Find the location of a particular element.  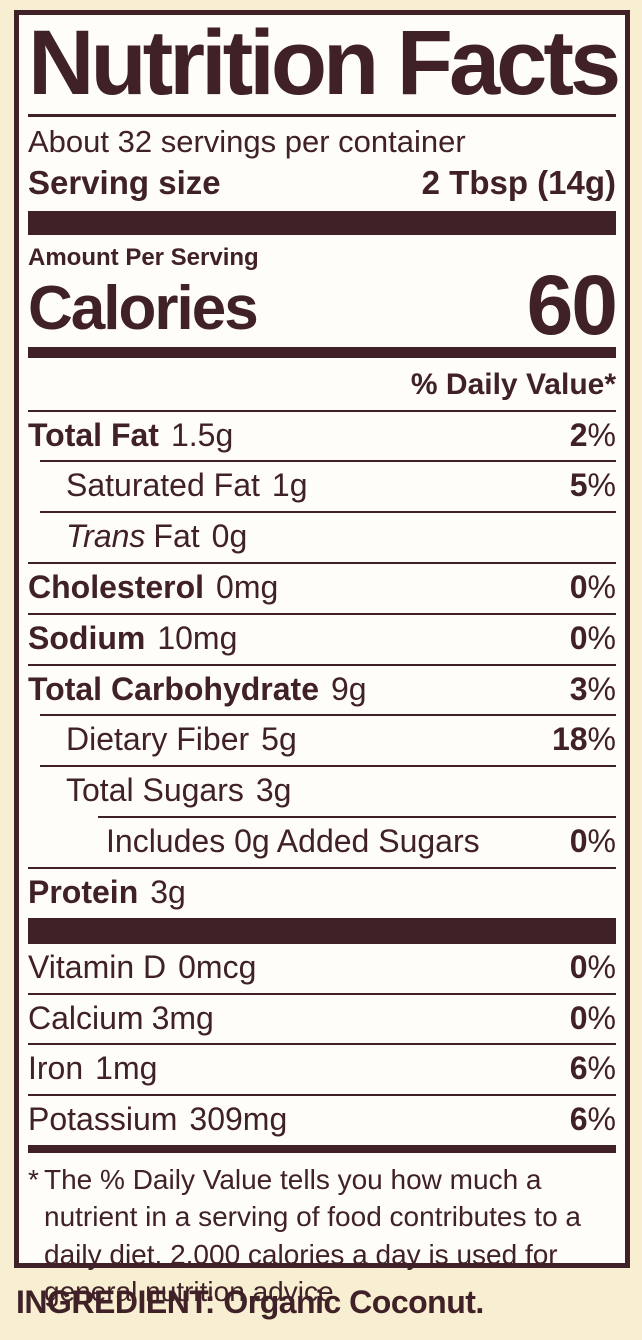

nutrient-name-amount: Potassium 309mg is located at coordinates (158, 1119).